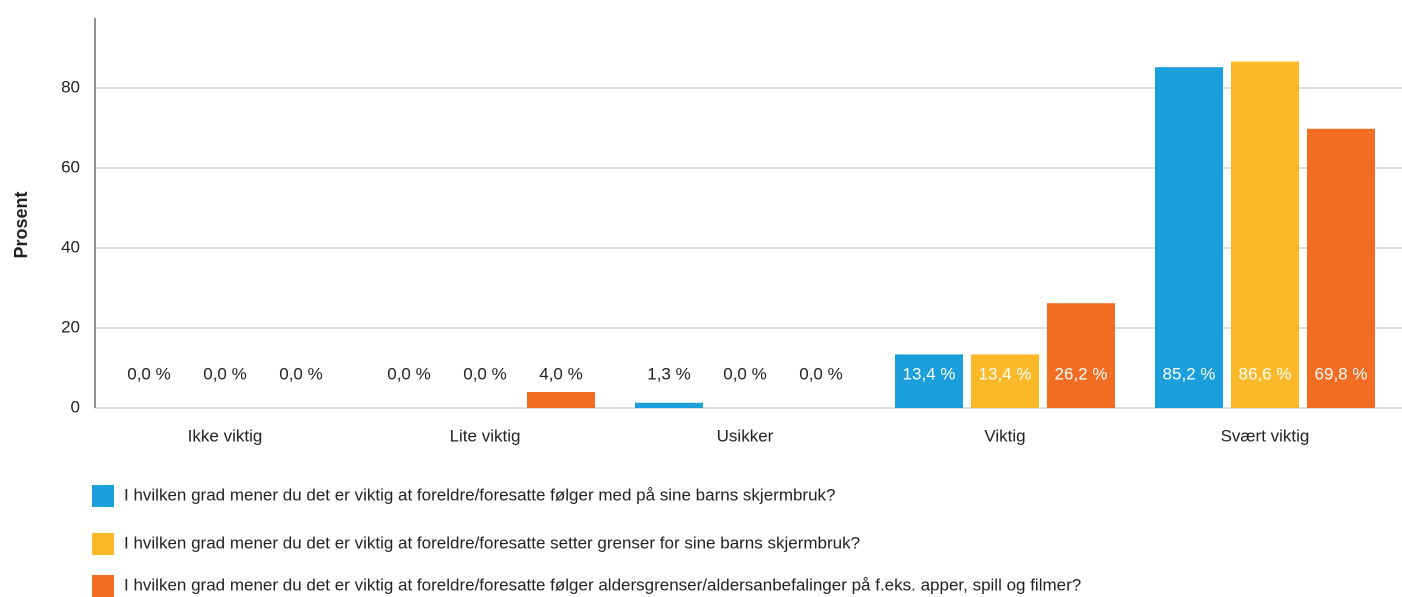 This screenshot has width=1402, height=597. What do you see at coordinates (745, 435) in the screenshot?
I see `x-tick-label: Usikker` at bounding box center [745, 435].